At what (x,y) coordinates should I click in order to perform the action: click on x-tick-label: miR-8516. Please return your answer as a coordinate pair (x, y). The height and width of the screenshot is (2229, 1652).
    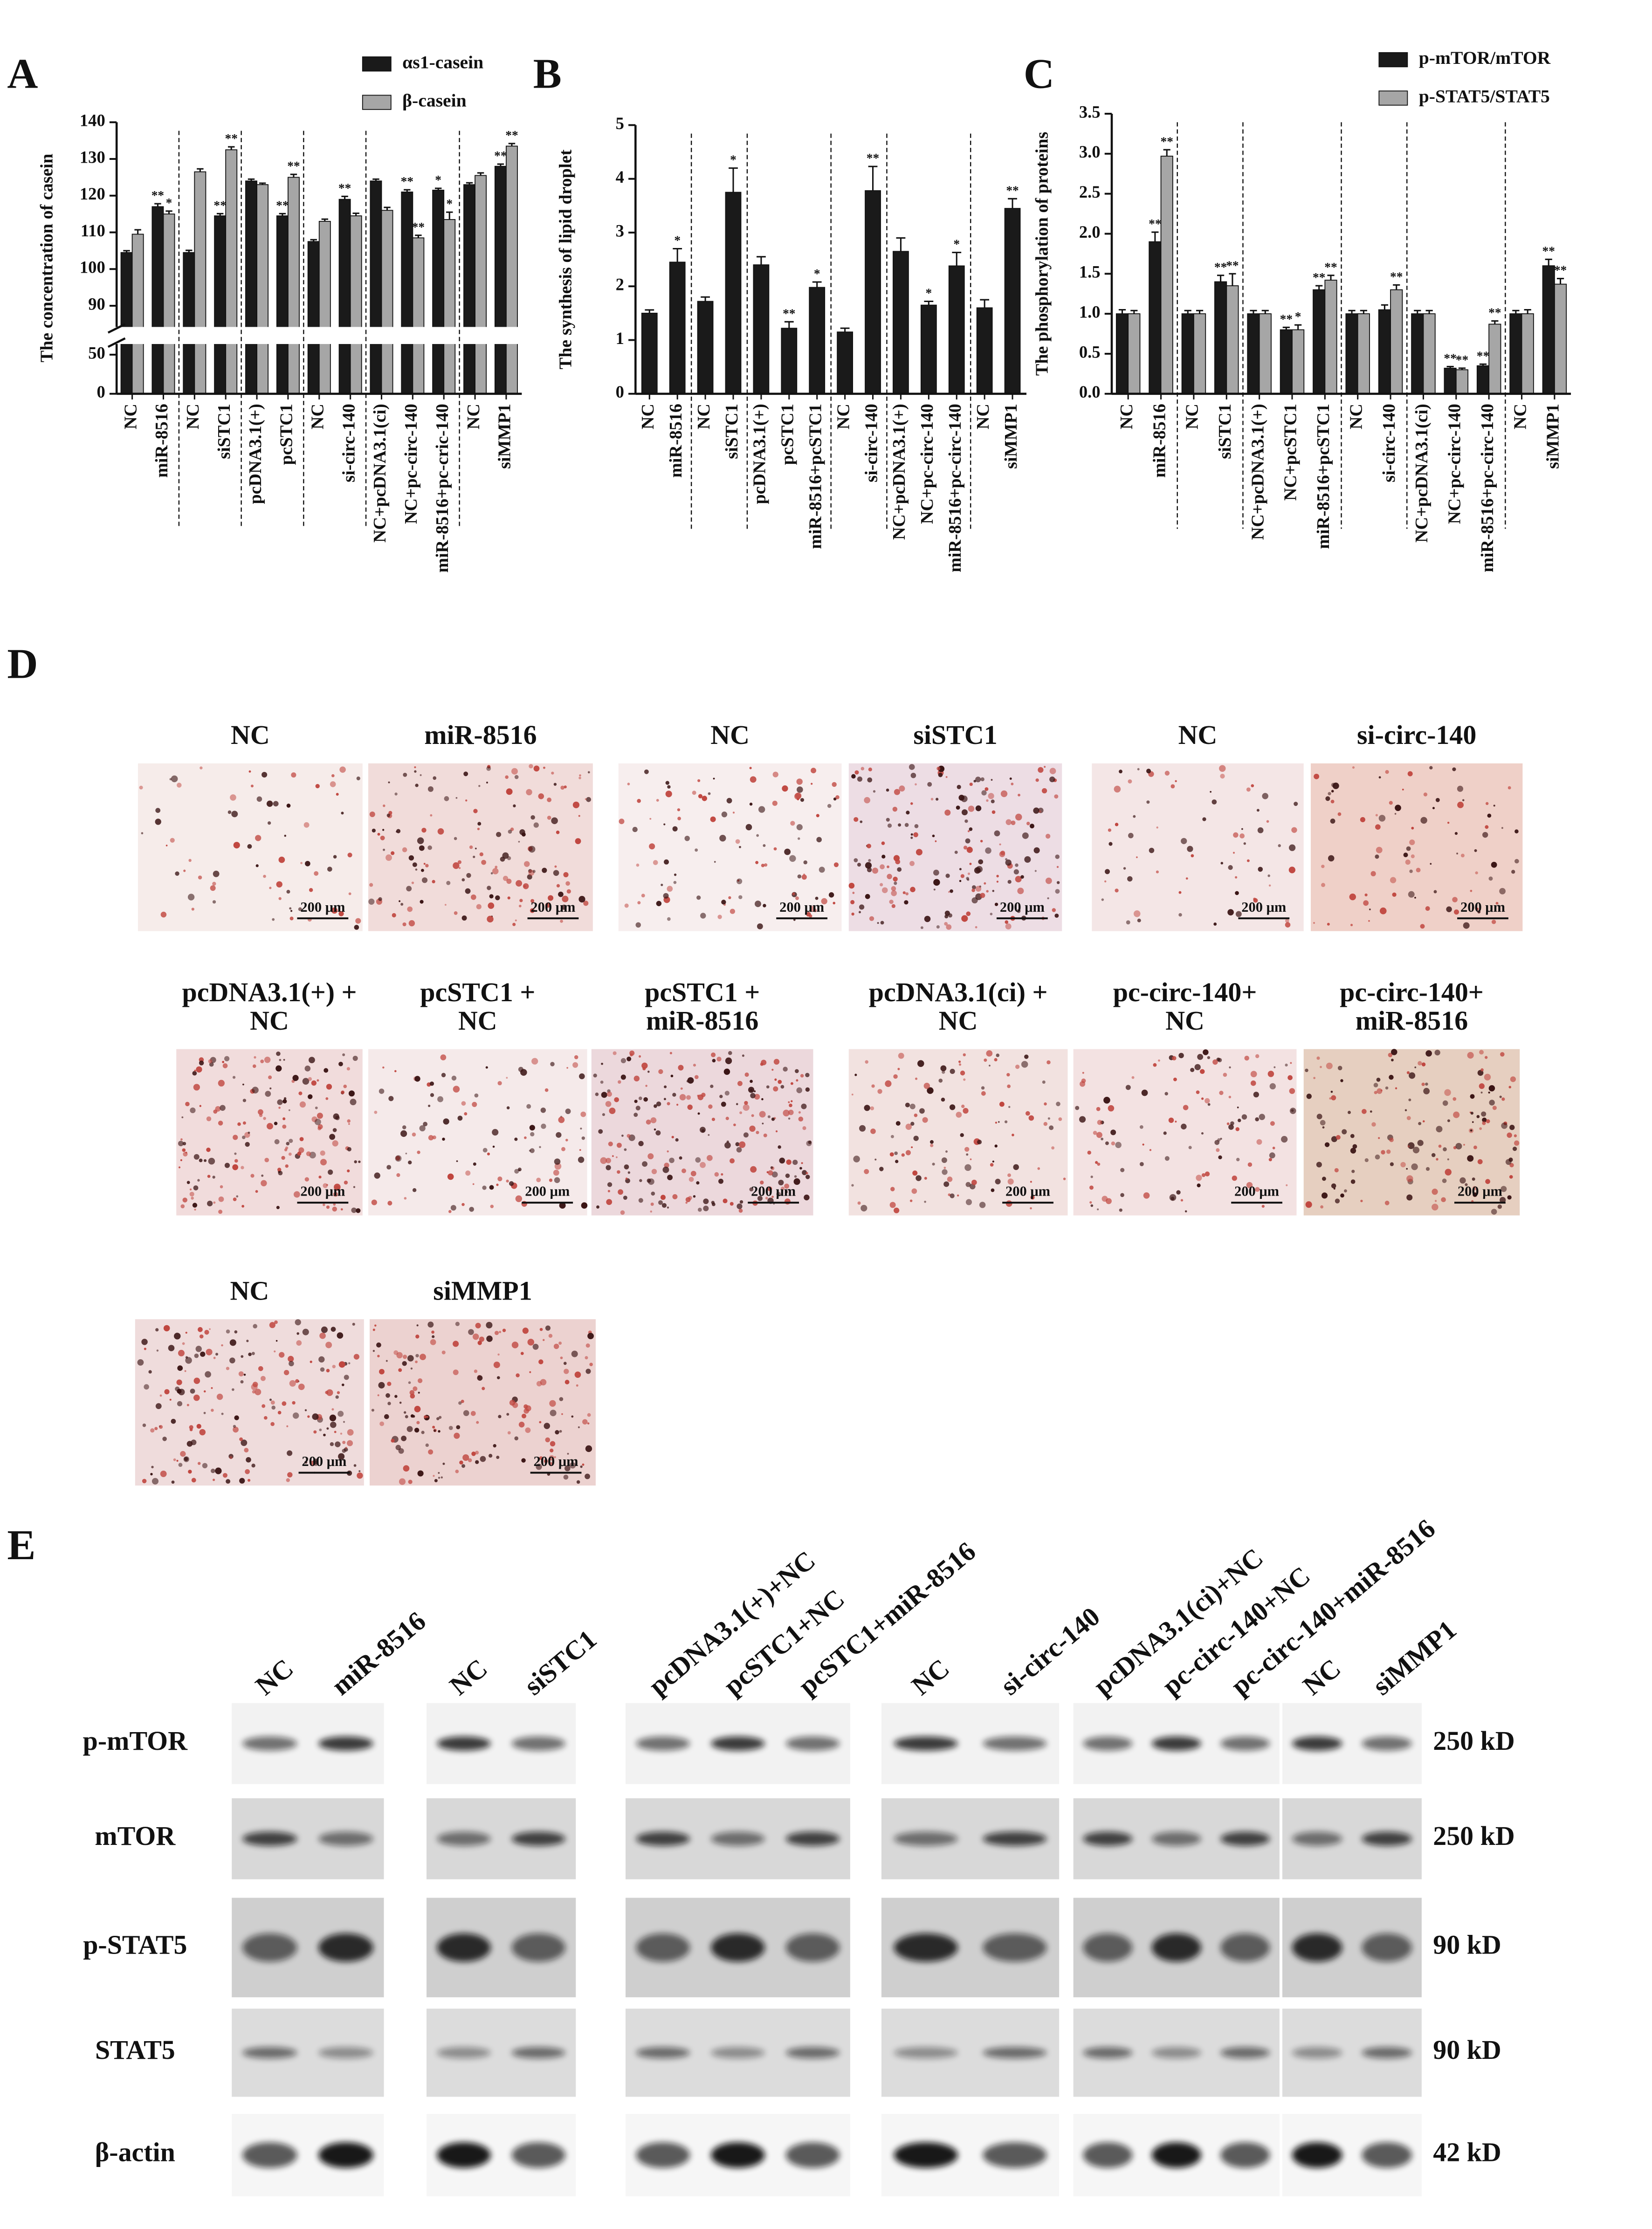
    Looking at the image, I should click on (1159, 441).